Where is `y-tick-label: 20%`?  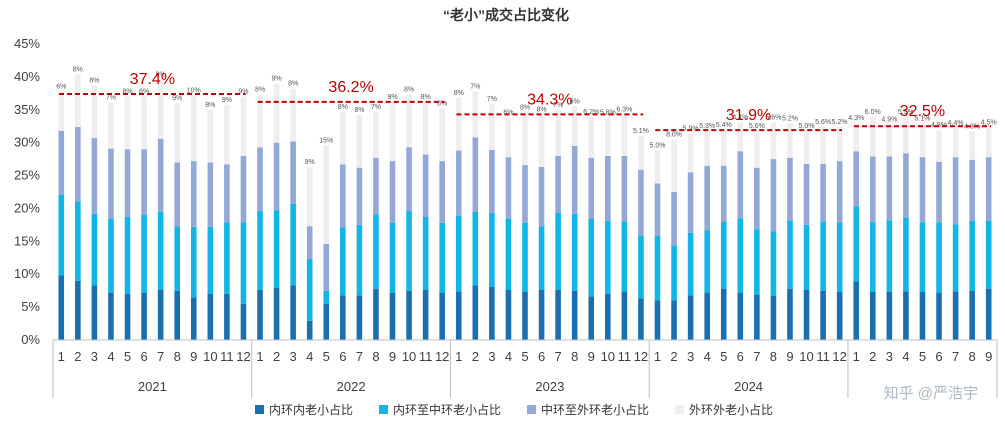
y-tick-label: 20% is located at coordinates (27, 207).